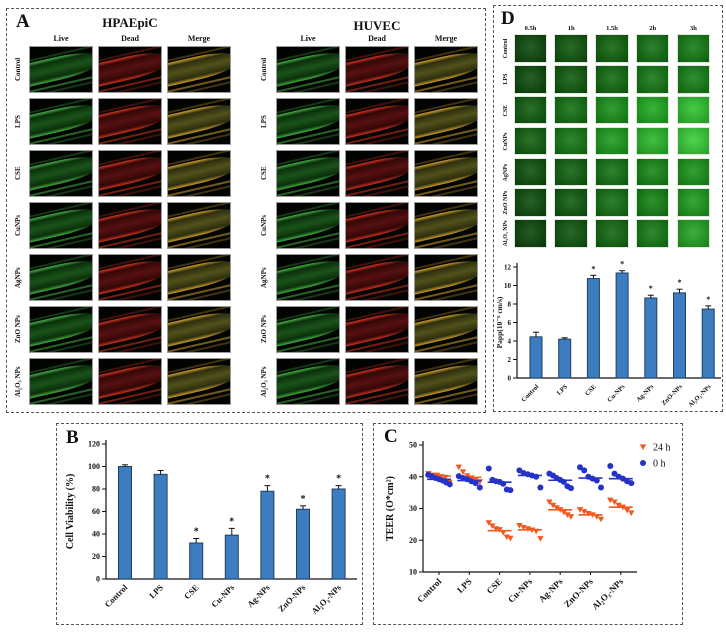 The width and height of the screenshot is (726, 634). Describe the element at coordinates (413, 508) in the screenshot. I see `y-tick-label: 30` at that location.